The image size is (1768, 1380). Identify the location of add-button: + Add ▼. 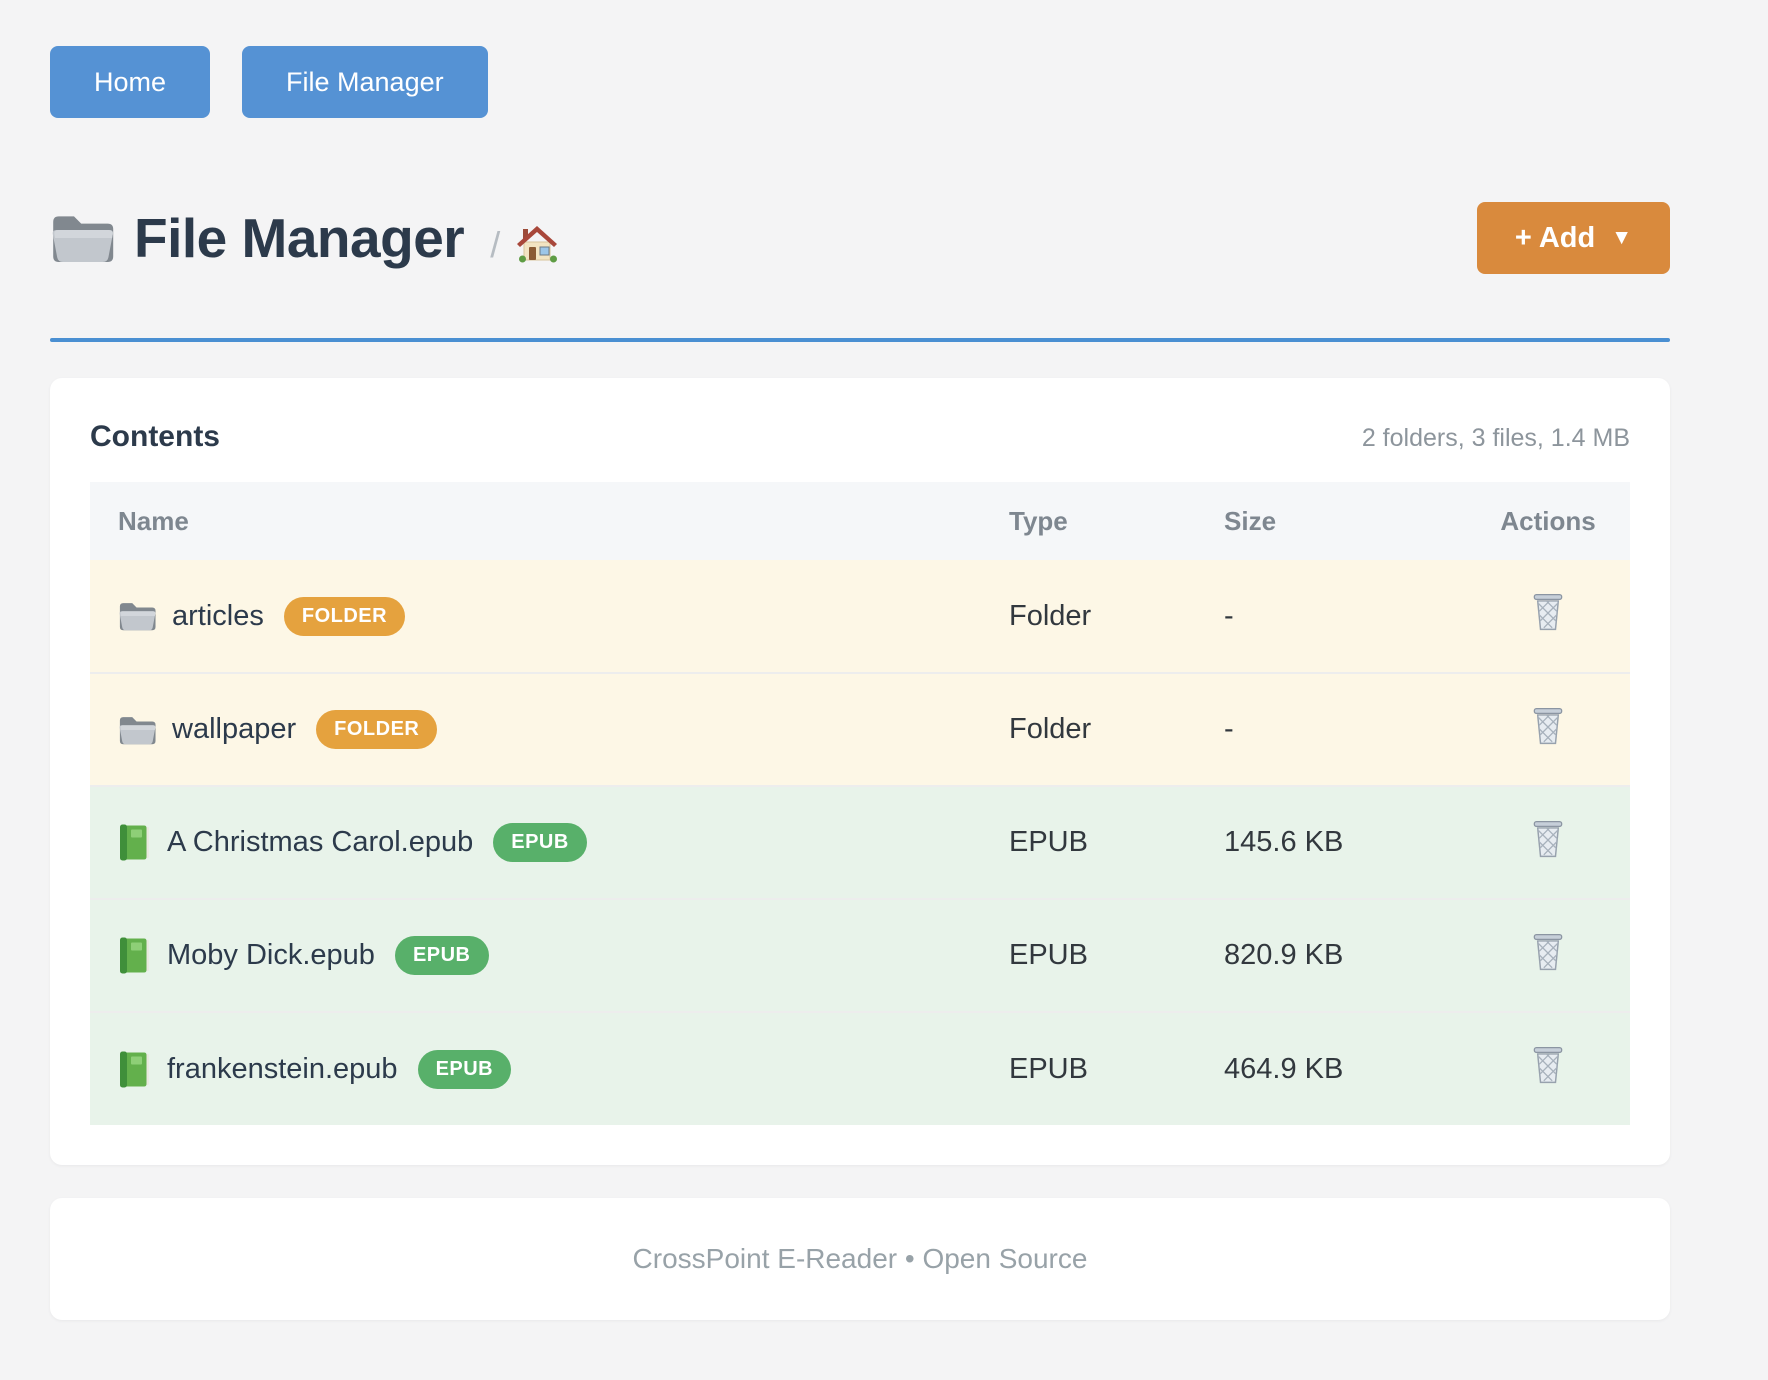
(1573, 238).